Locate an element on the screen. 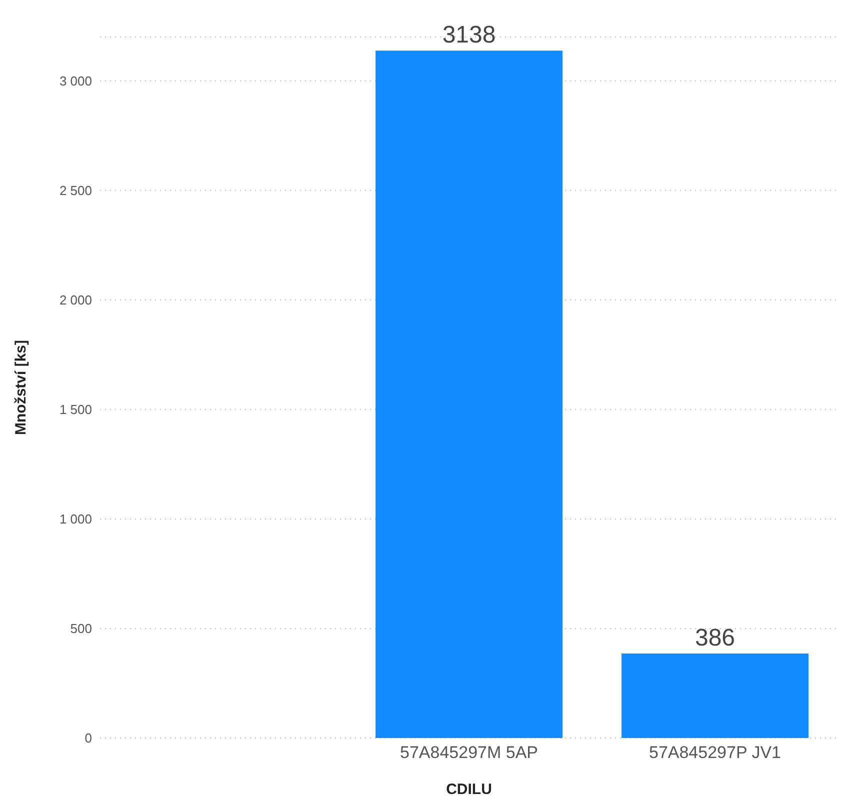 The image size is (852, 802). y-tick-label: 3 000 is located at coordinates (75, 80).